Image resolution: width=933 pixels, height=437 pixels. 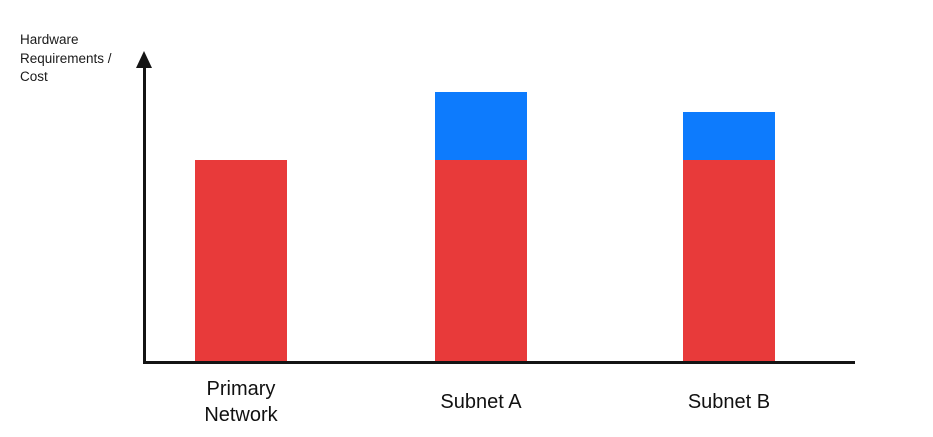 What do you see at coordinates (66, 58) in the screenshot?
I see `y-axis-title: Hardware Requirements / Cost` at bounding box center [66, 58].